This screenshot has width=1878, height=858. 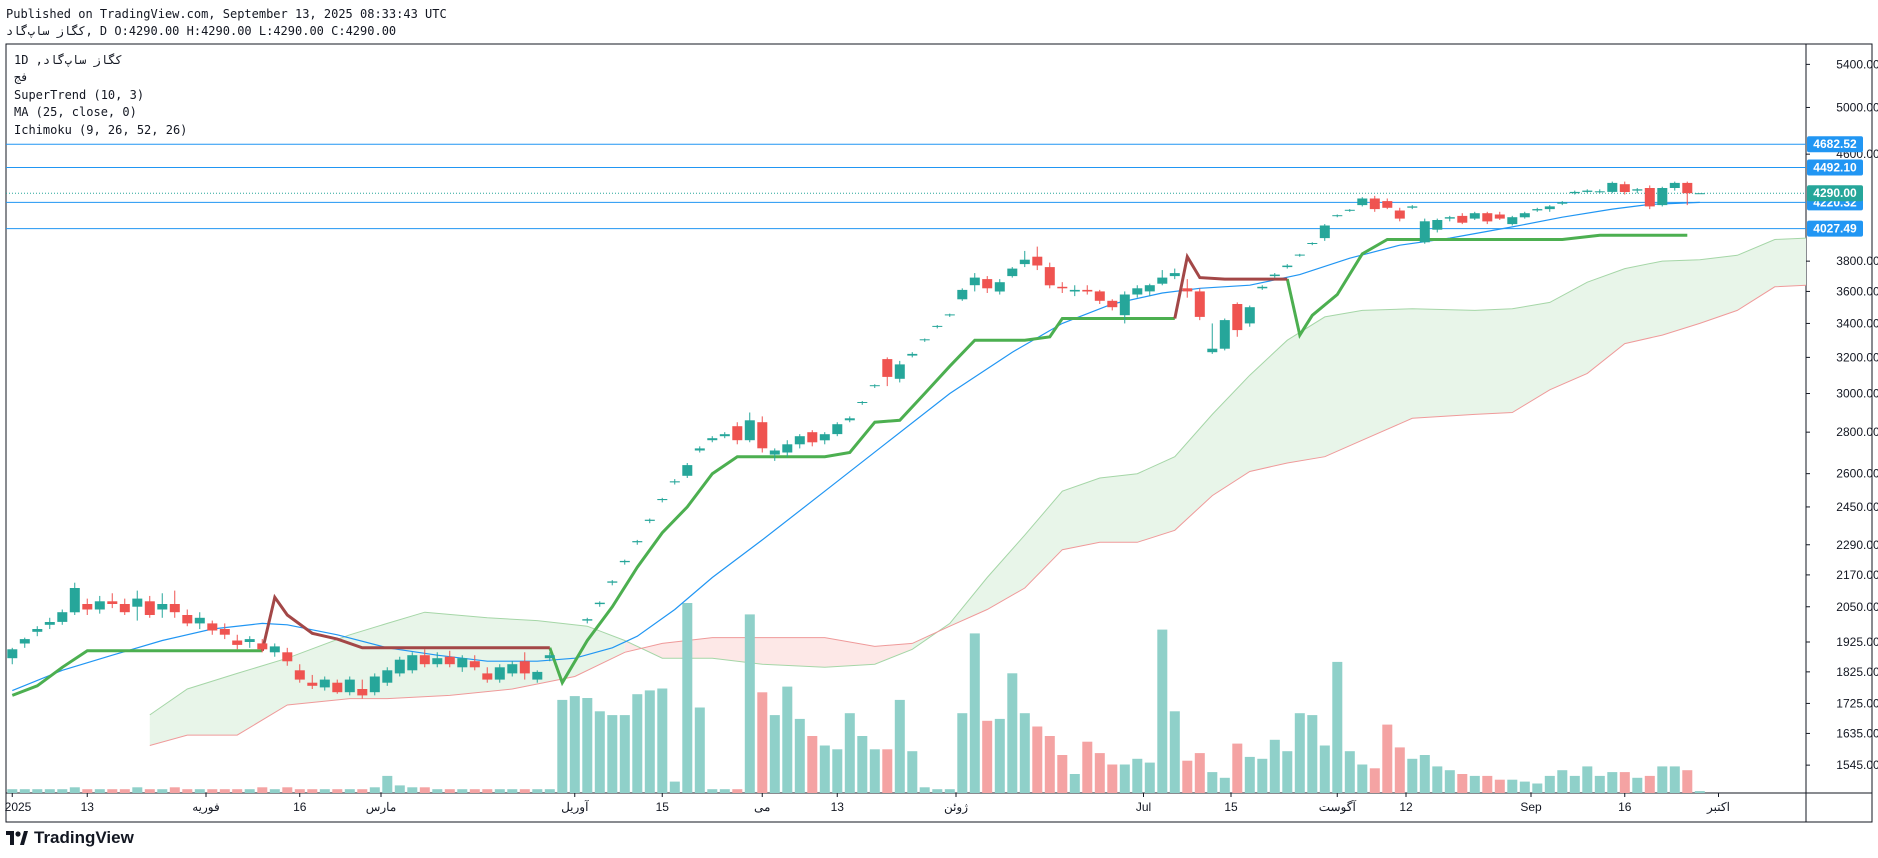 I want to click on tradingview-logo-icon, so click(x=17, y=838).